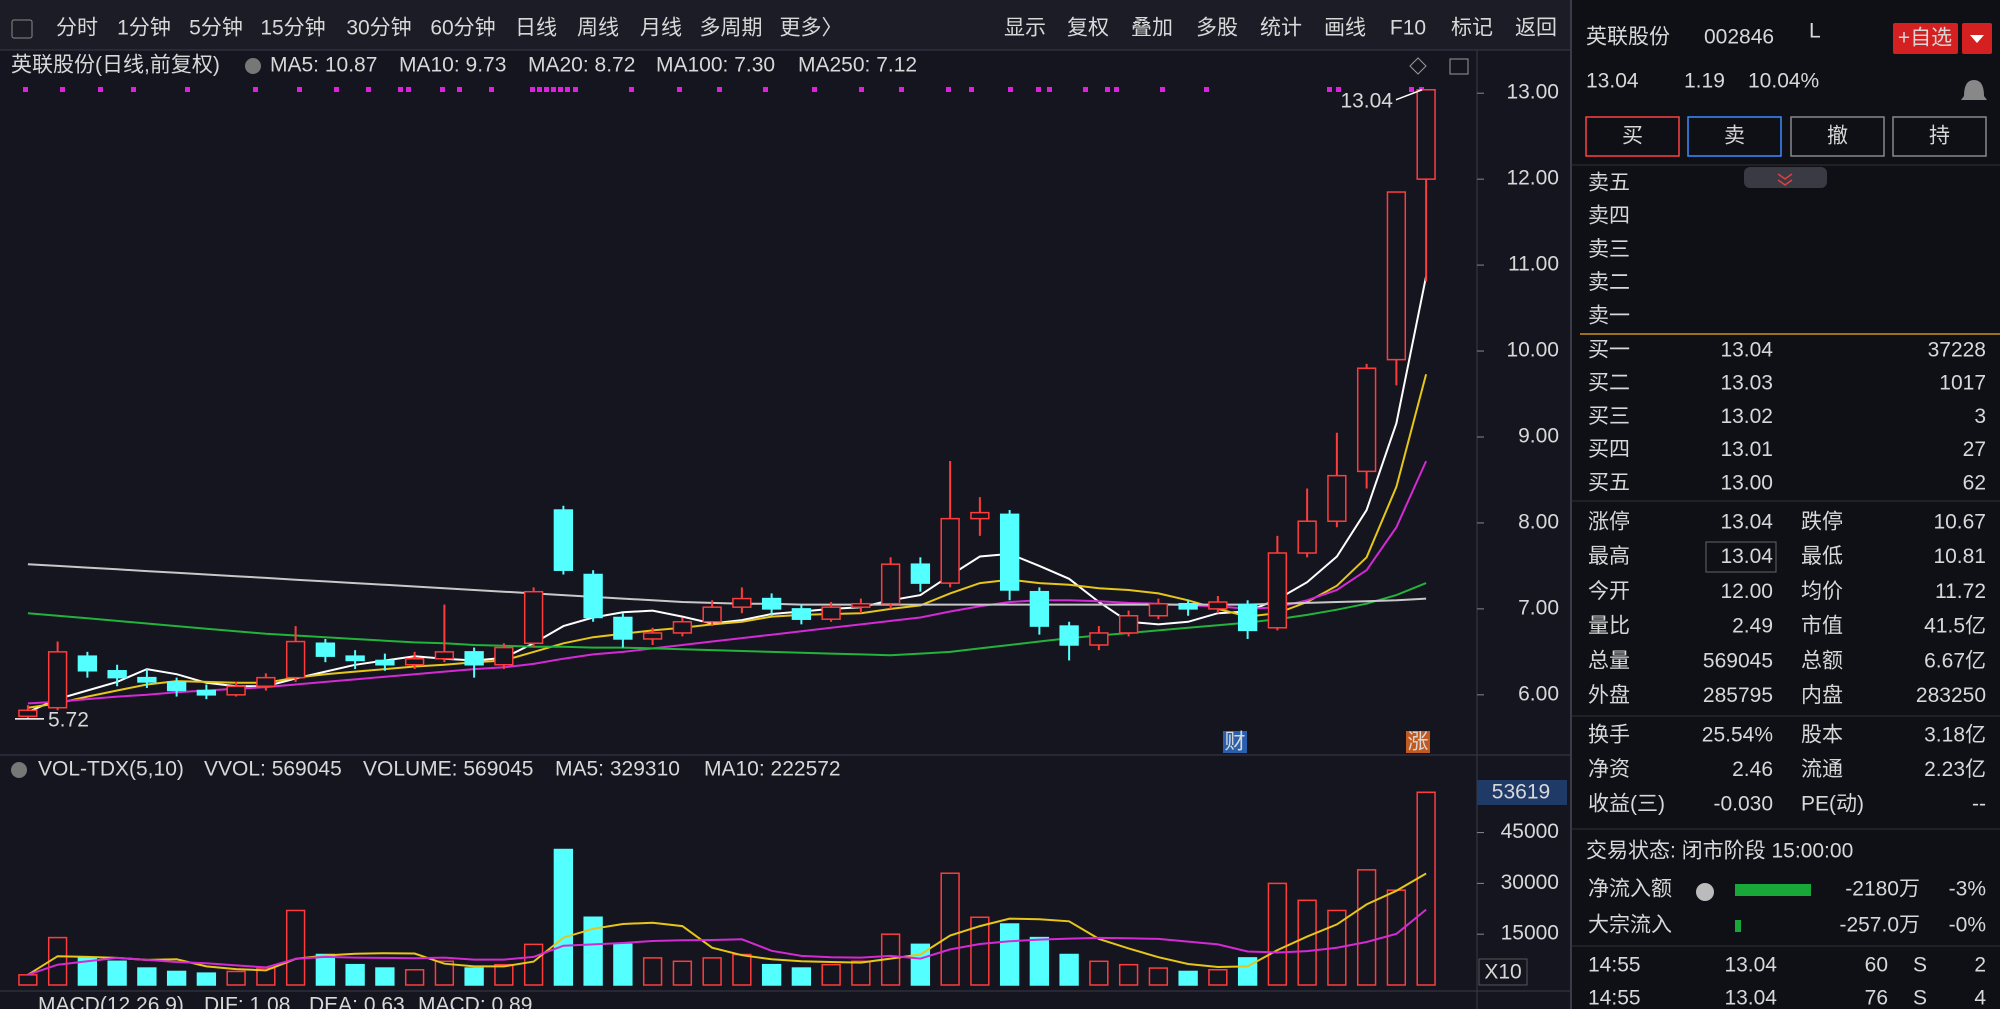 The height and width of the screenshot is (1009, 2000). Describe the element at coordinates (1366, 100) in the screenshot. I see `high-label: 13.04` at that location.